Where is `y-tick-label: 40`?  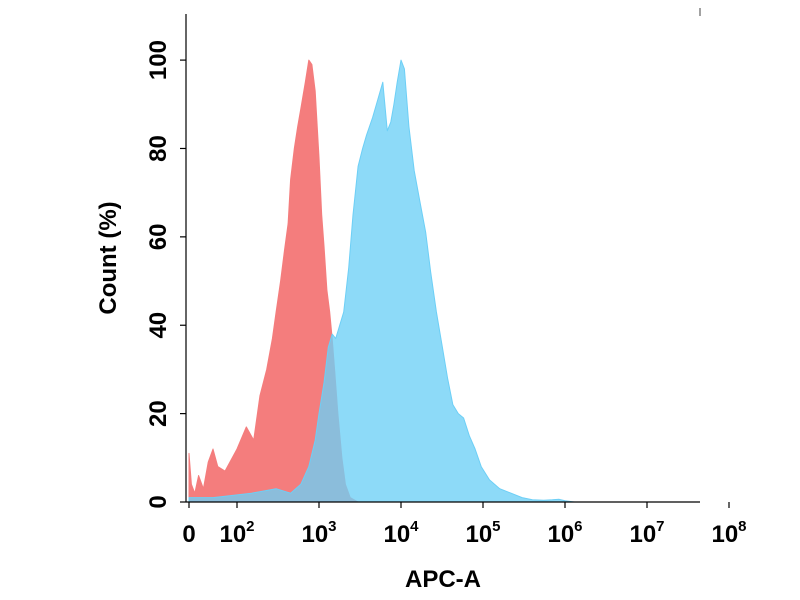 y-tick-label: 40 is located at coordinates (158, 325).